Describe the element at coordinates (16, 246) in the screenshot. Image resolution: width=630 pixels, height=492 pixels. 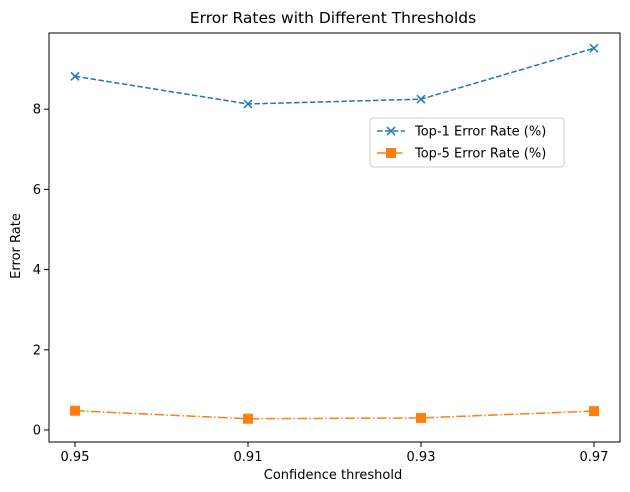
I see `y-axis-title: Error Rate` at that location.